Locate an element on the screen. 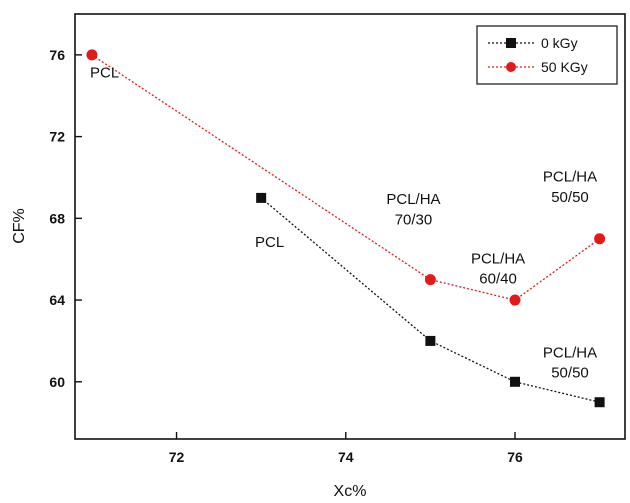  x-tick-label: 76 is located at coordinates (515, 457).